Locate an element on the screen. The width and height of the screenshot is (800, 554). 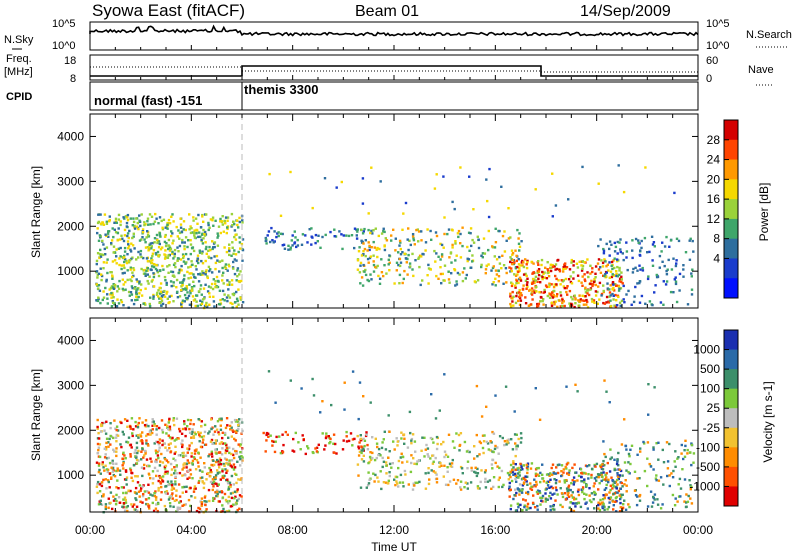
y-tick-label: 3000 is located at coordinates (70, 385).